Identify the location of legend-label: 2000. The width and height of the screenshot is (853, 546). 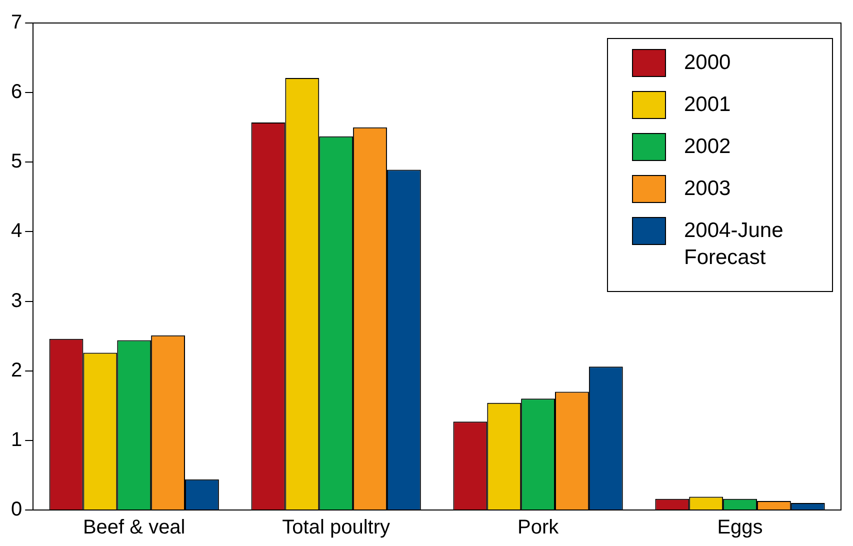
(708, 63).